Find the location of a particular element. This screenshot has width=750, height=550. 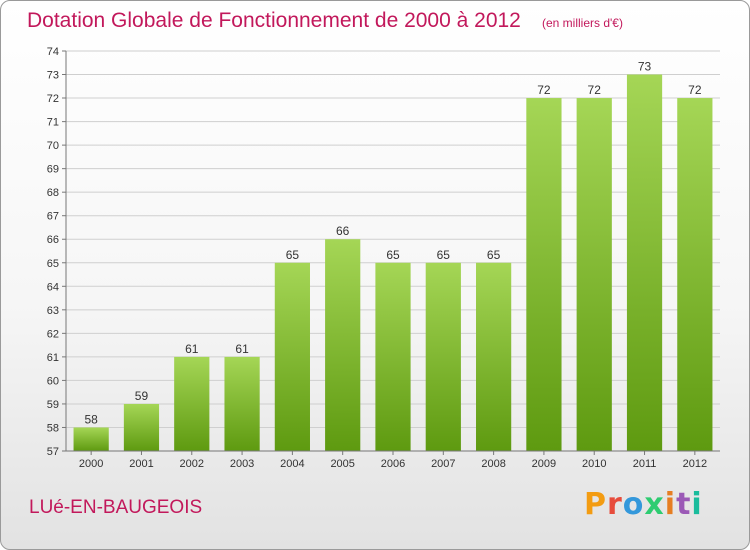

x-tick-label: 2009 is located at coordinates (544, 464).